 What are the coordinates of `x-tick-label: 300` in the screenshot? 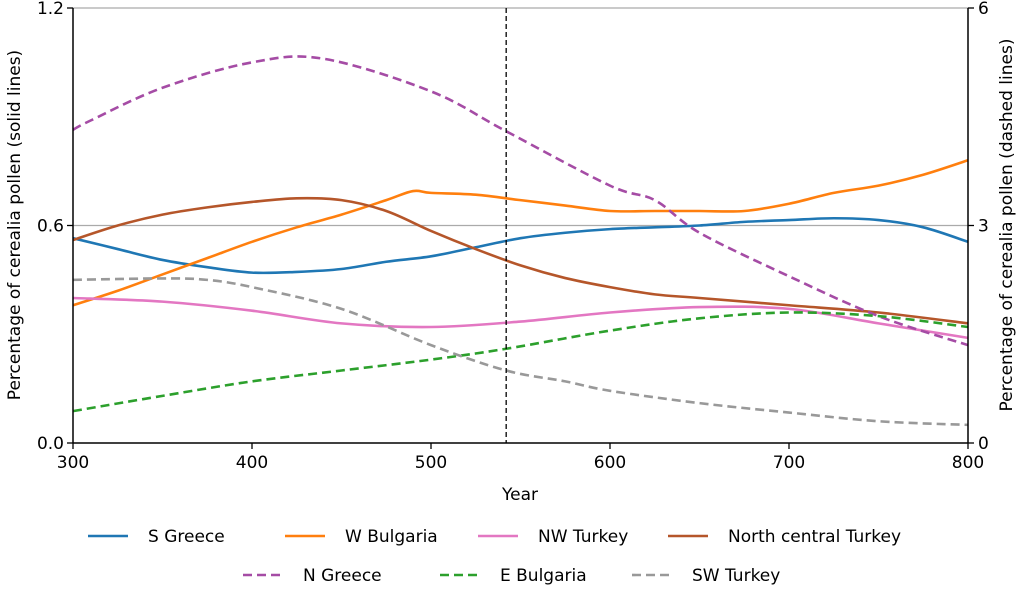 It's located at (73, 463).